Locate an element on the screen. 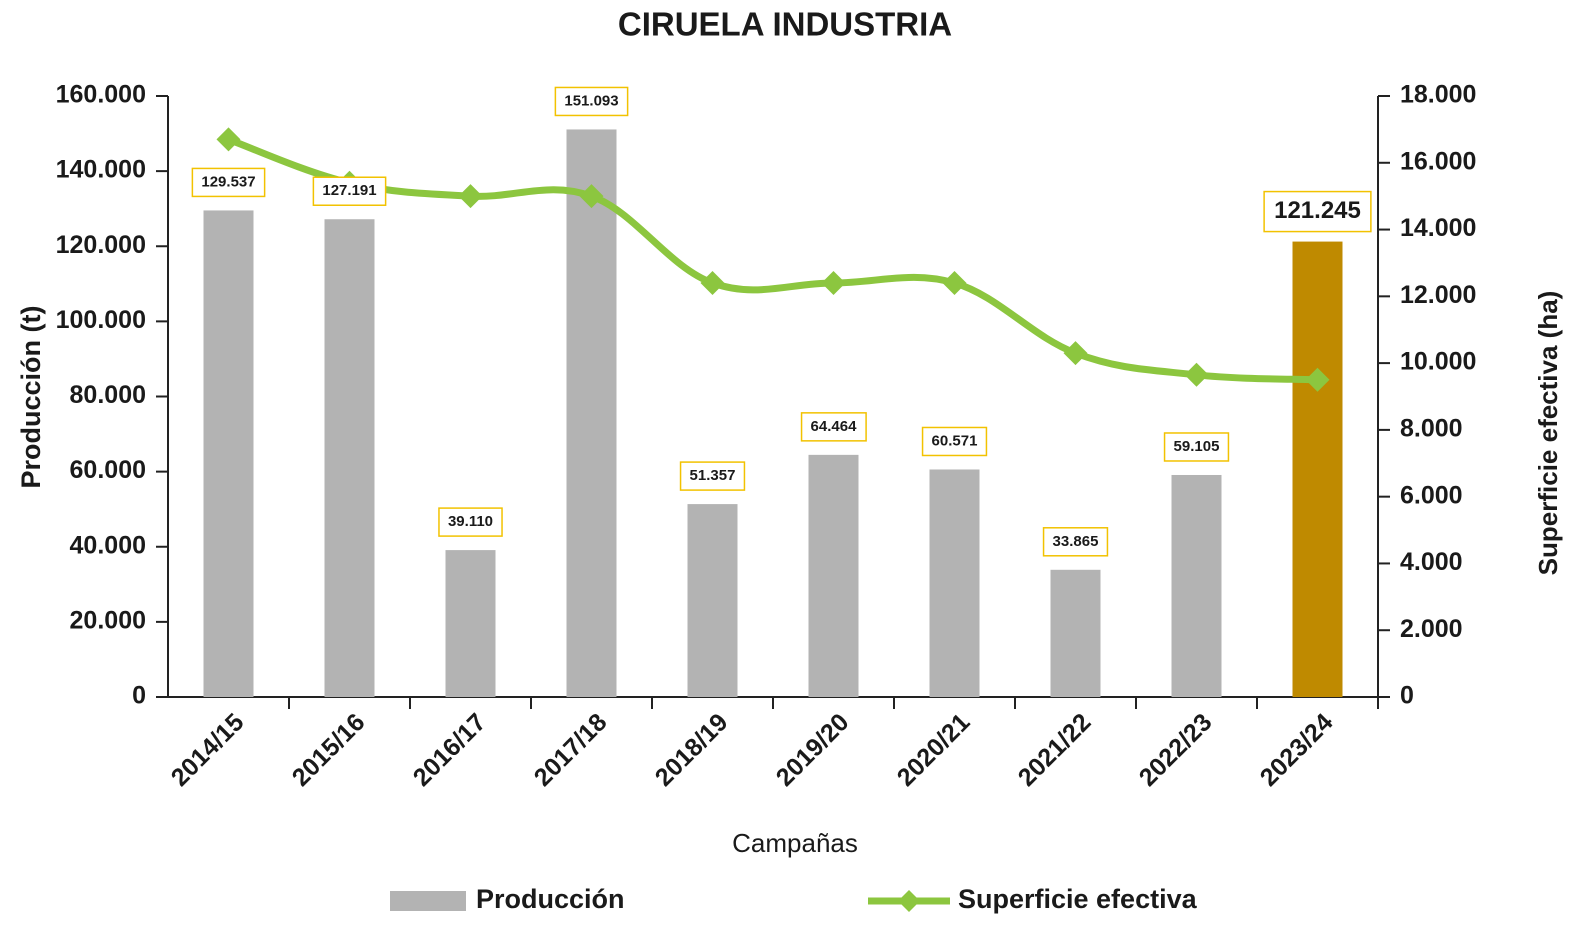 This screenshot has height=927, width=1585. y2-tick-label: 14.000 is located at coordinates (1438, 228).